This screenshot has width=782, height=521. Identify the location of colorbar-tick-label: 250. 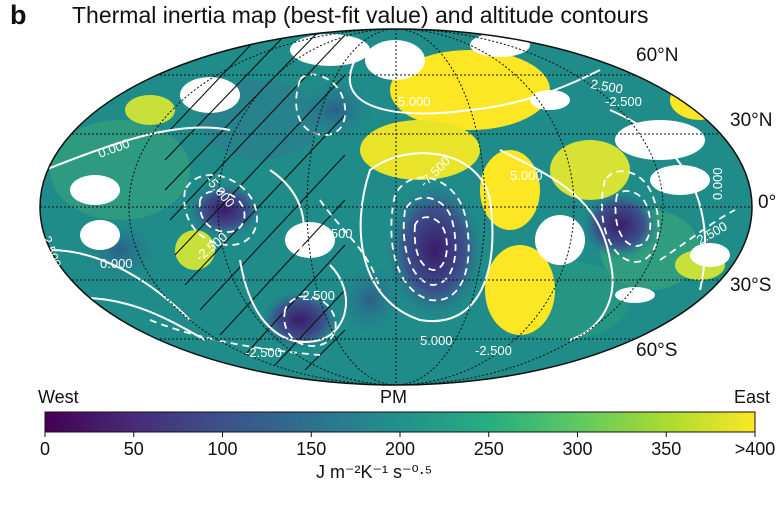
(488, 449).